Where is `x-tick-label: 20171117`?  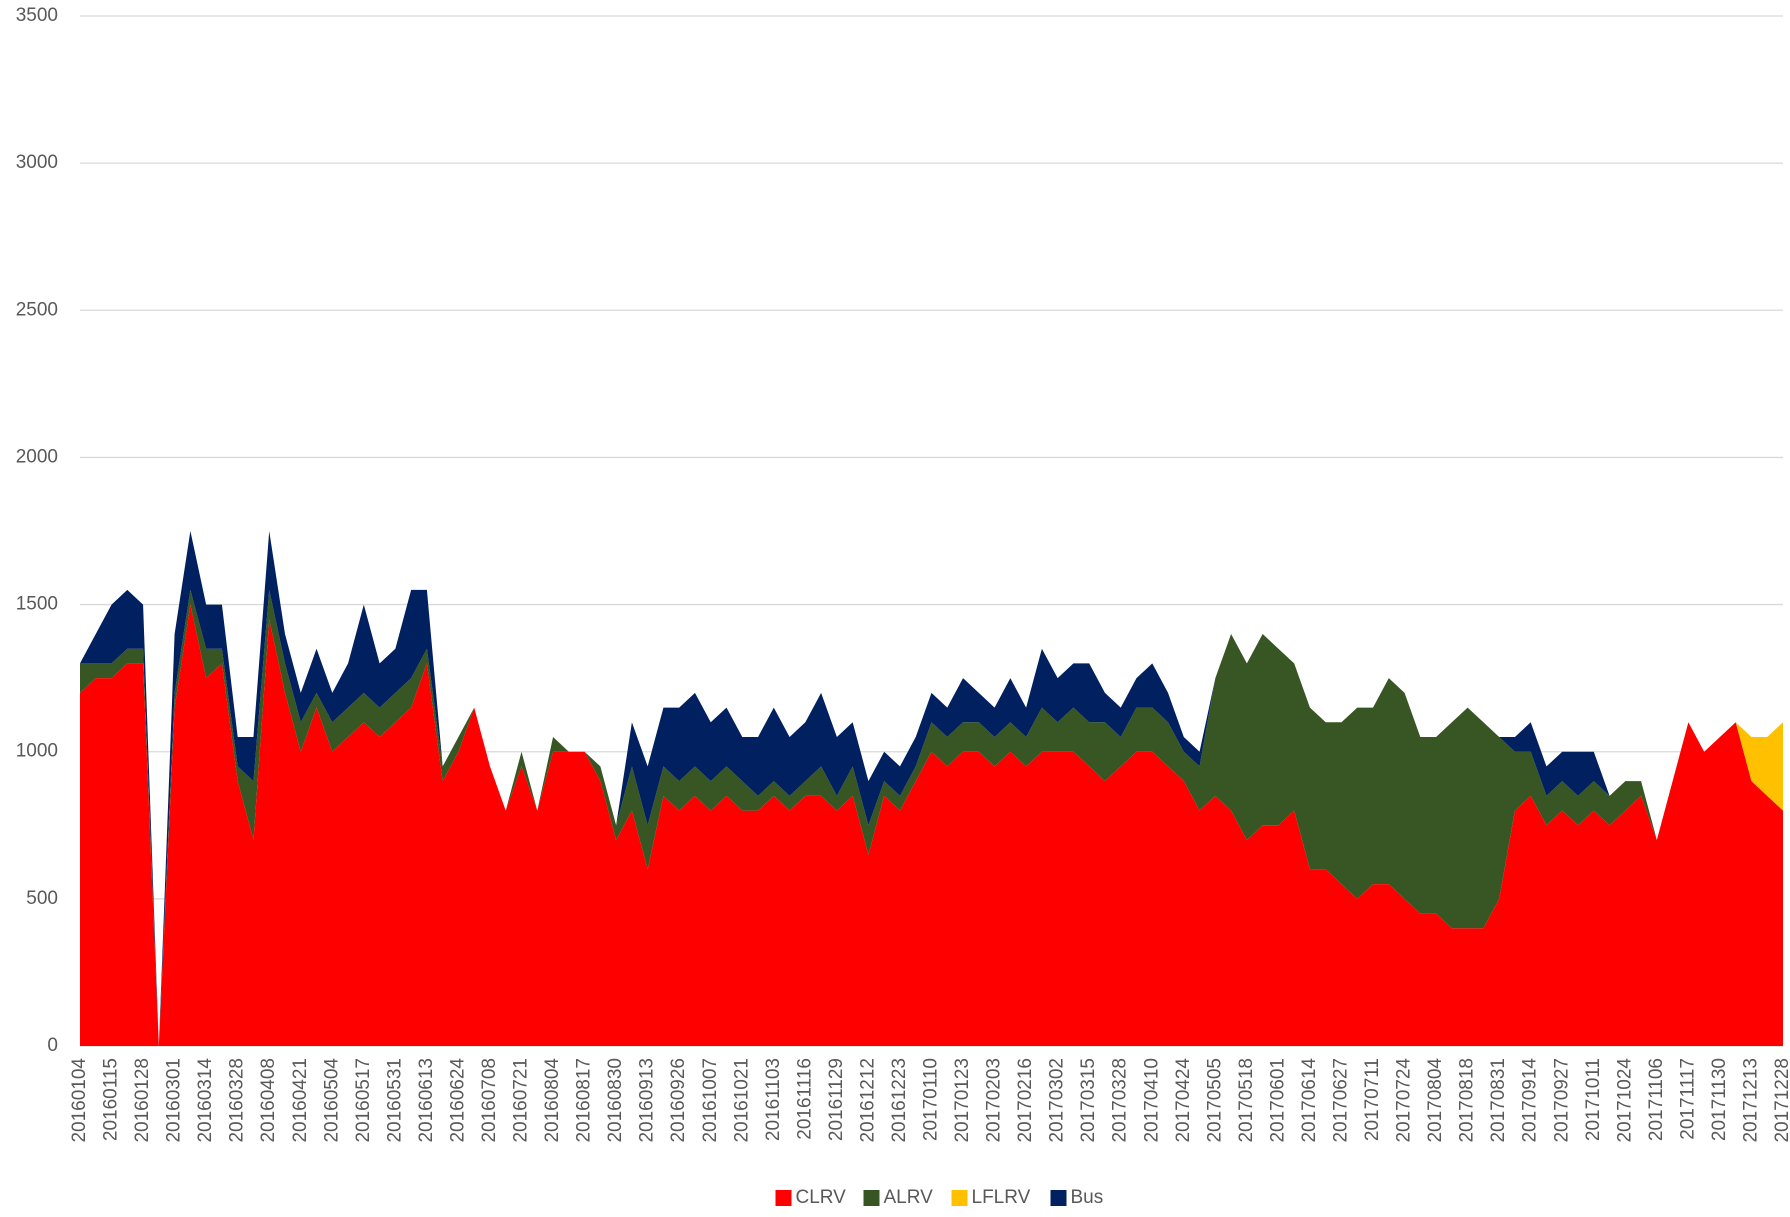 x-tick-label: 20171117 is located at coordinates (1687, 1099).